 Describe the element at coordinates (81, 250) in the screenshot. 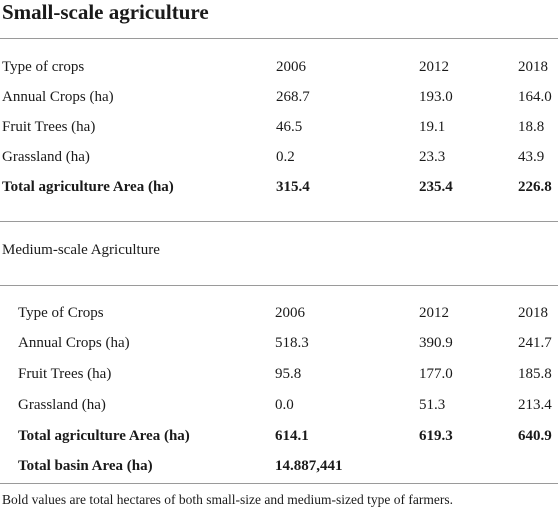

I see `section-title: Medium-scale Agriculture` at that location.